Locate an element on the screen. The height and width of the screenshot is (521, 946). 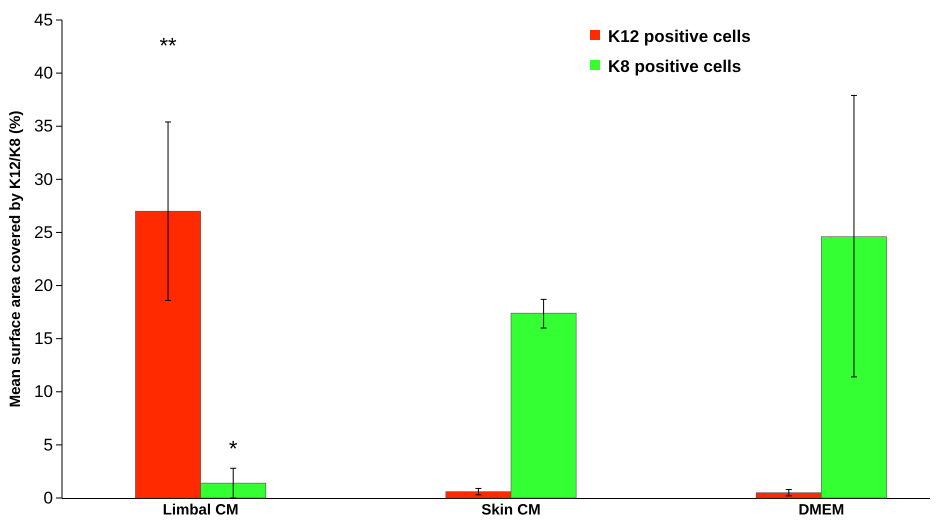
y-tick-label: 20 is located at coordinates (43, 285).